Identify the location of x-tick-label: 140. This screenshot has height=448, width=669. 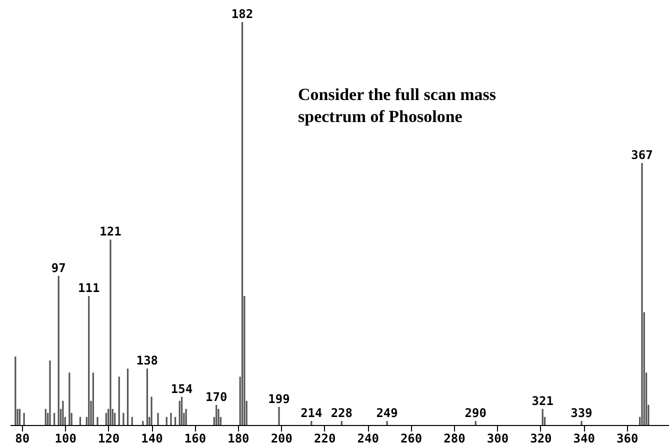
(152, 439).